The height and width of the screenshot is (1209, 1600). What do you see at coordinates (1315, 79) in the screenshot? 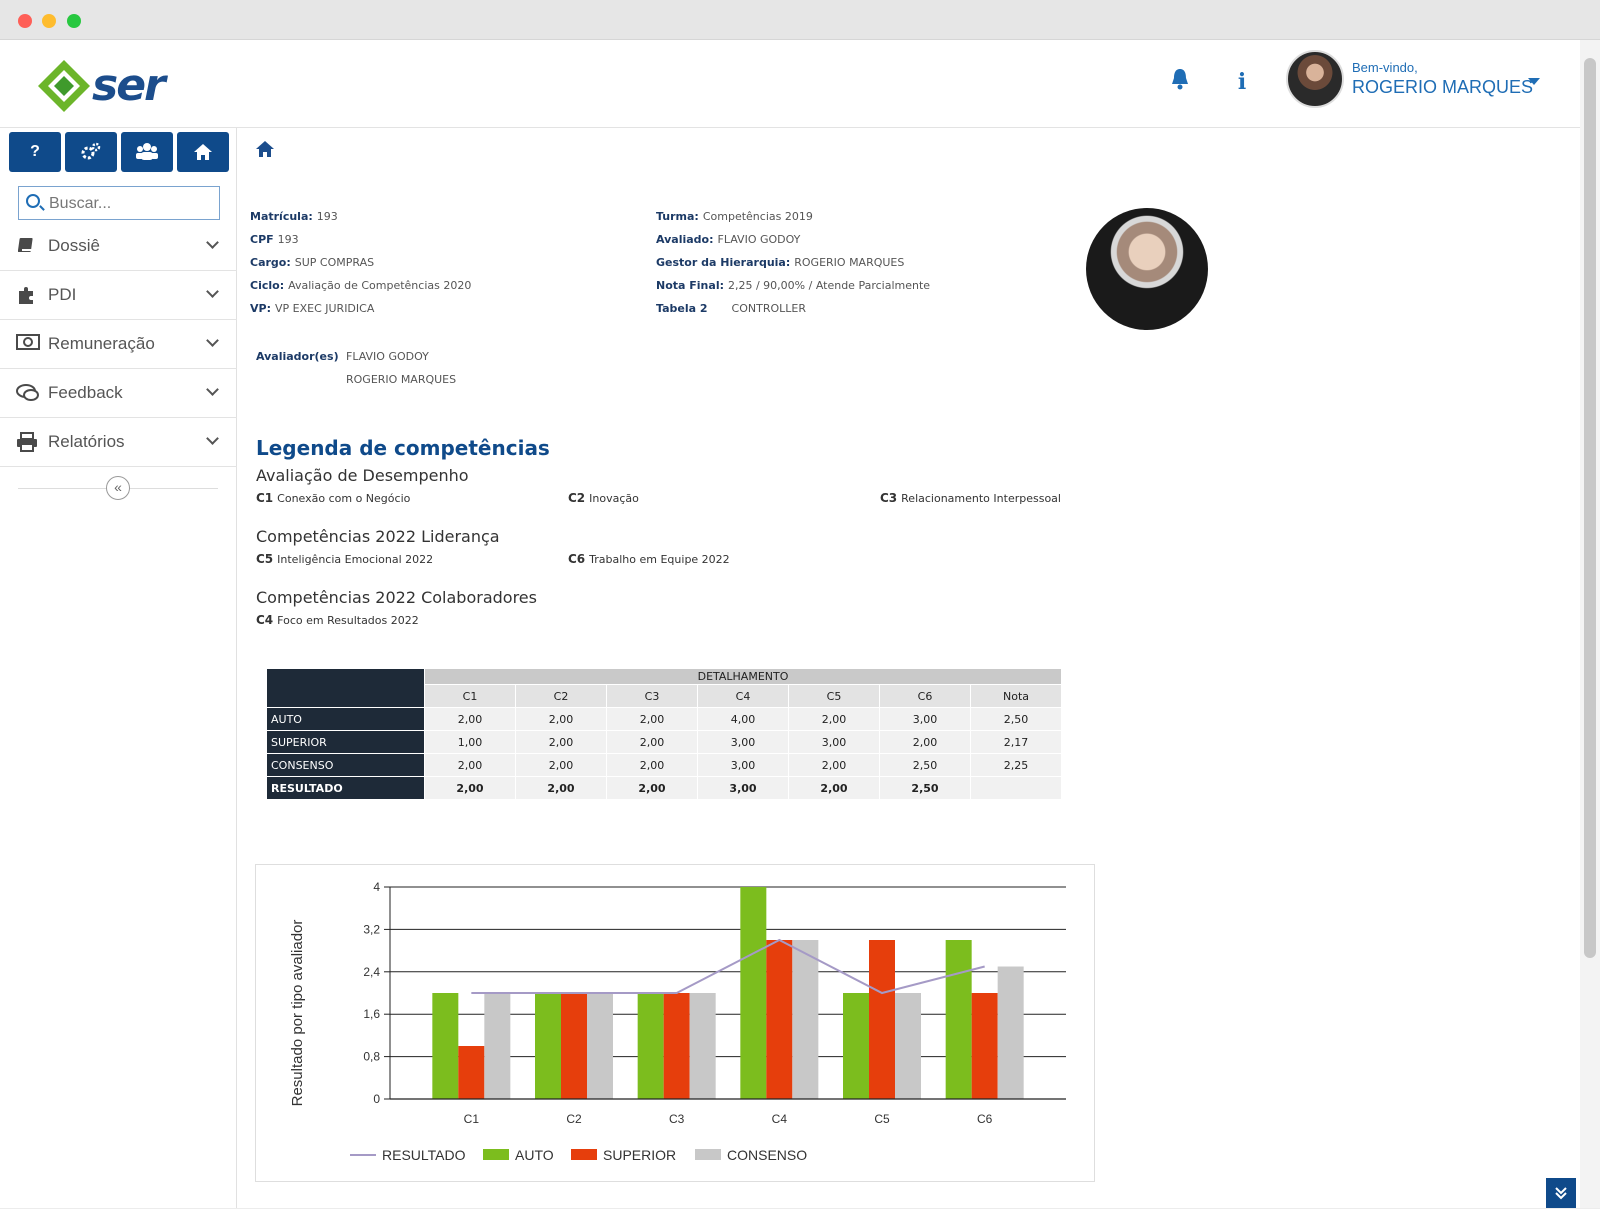
I see `user-avatar` at bounding box center [1315, 79].